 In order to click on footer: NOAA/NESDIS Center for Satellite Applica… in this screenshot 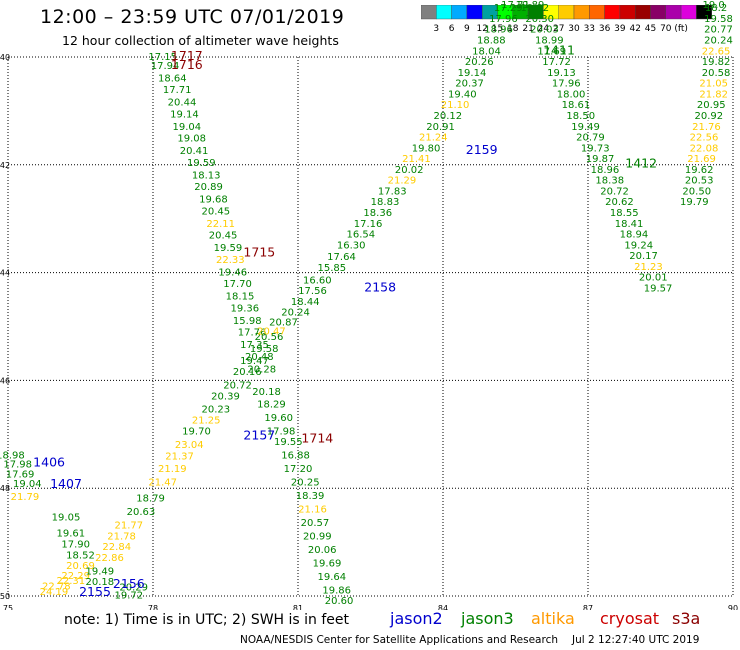, I will do `click(469, 640)`.